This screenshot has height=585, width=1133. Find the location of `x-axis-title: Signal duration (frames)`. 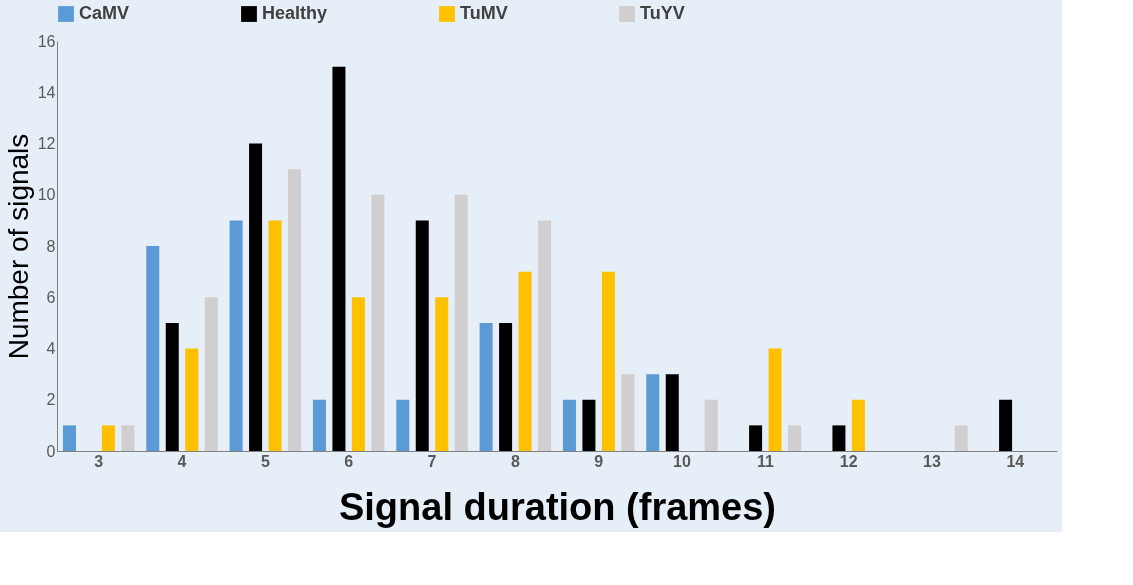

x-axis-title: Signal duration (frames) is located at coordinates (557, 506).